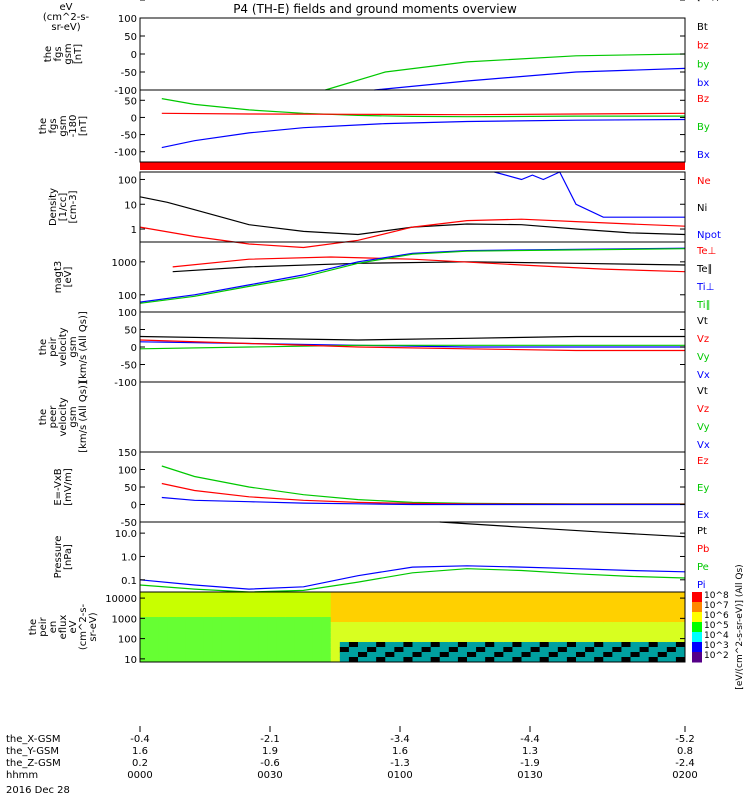 The width and height of the screenshot is (750, 800). I want to click on colorbar: 10^810^610^410^2[eV/(cm^2-s-sr-eV)], so click(723, 1).